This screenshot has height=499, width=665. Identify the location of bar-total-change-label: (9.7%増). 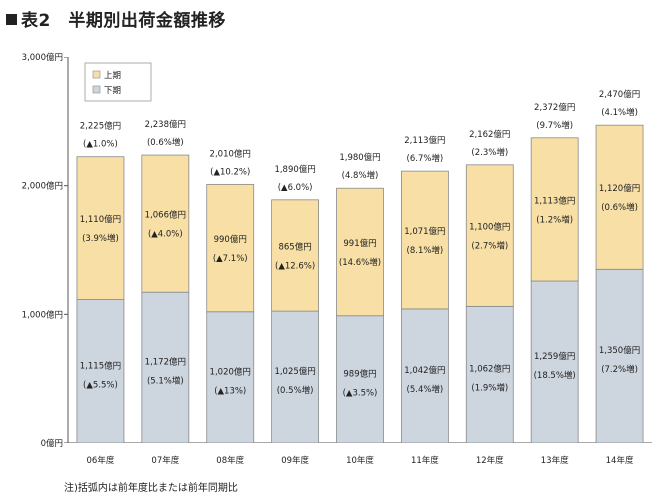
(554, 125).